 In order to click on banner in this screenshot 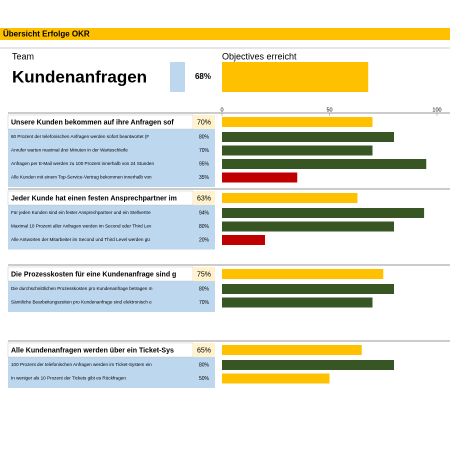, I will do `click(225, 34)`.